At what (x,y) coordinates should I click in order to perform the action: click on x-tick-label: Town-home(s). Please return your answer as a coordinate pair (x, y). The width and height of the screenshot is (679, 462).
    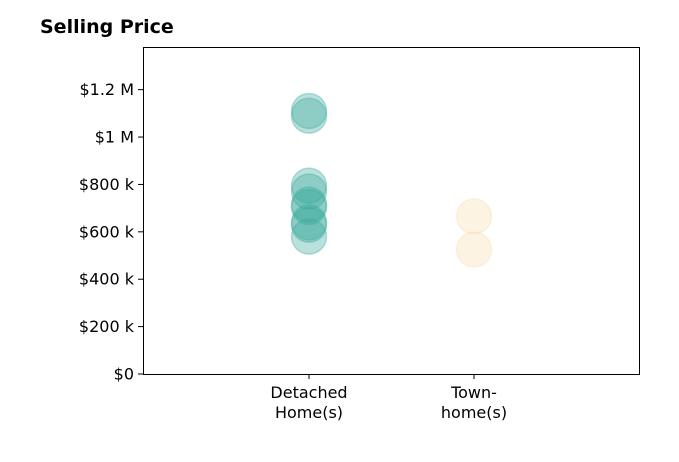
    Looking at the image, I should click on (474, 402).